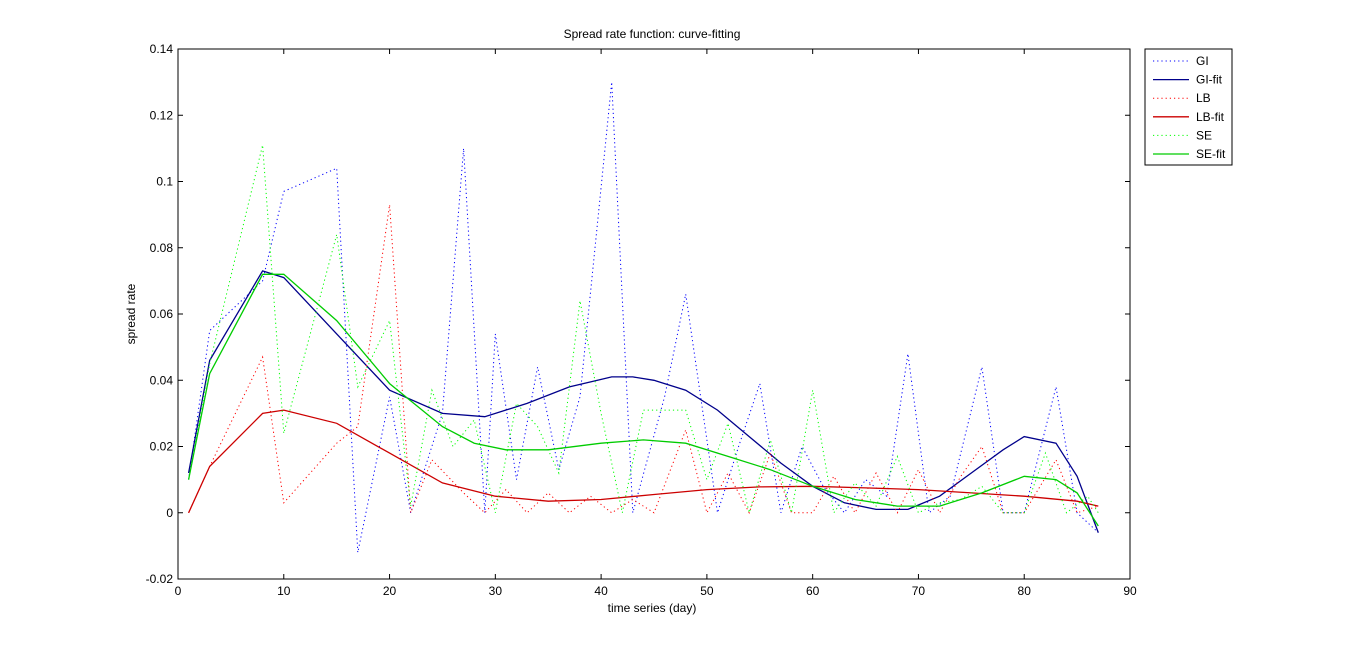 This screenshot has width=1366, height=651. What do you see at coordinates (1210, 117) in the screenshot?
I see `legend-label-lb-fit: LB-fit` at bounding box center [1210, 117].